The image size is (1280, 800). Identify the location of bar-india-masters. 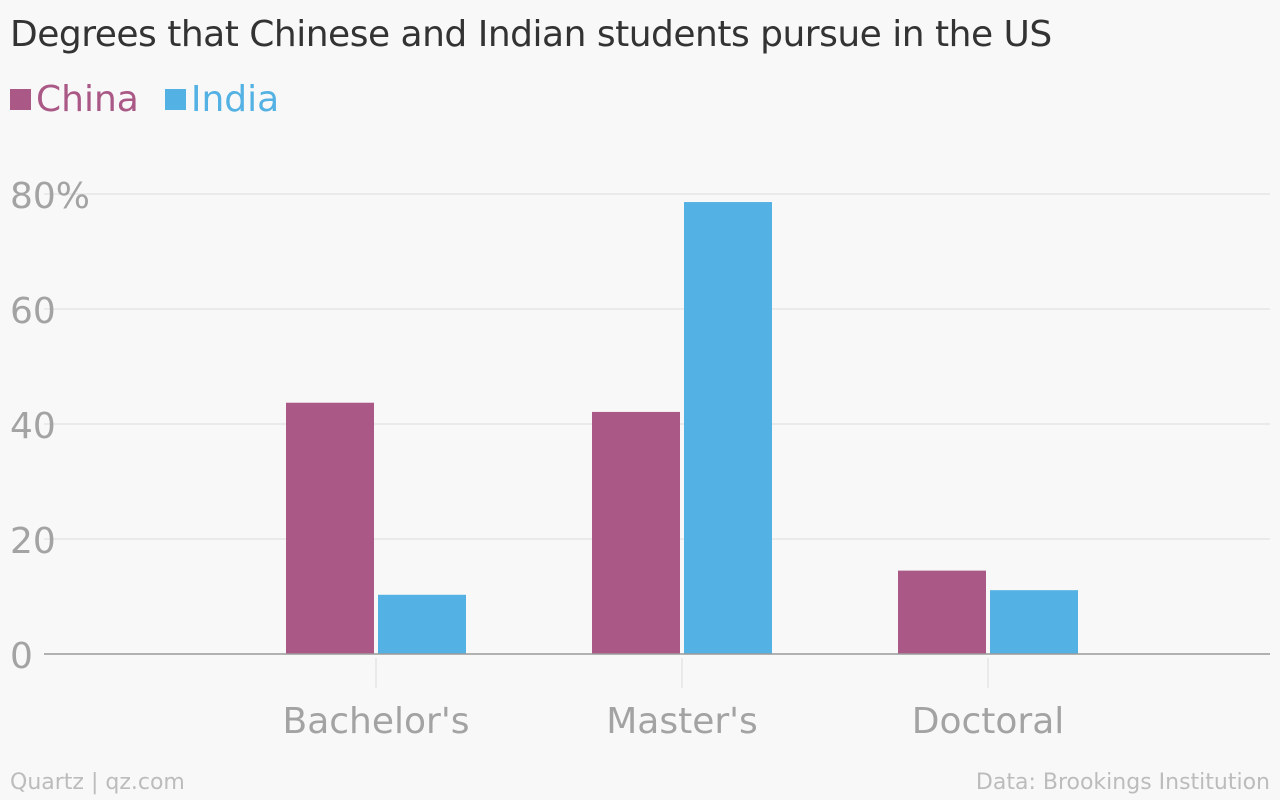
(728, 428).